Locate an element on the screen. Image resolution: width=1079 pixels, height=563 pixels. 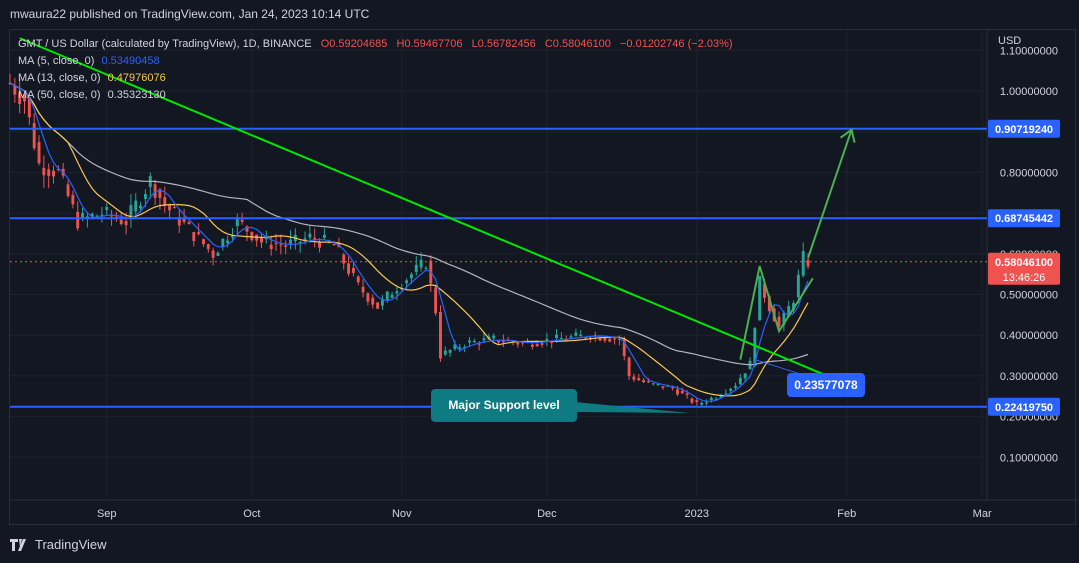
y-tick-label: 1.00000000 is located at coordinates (1029, 92).